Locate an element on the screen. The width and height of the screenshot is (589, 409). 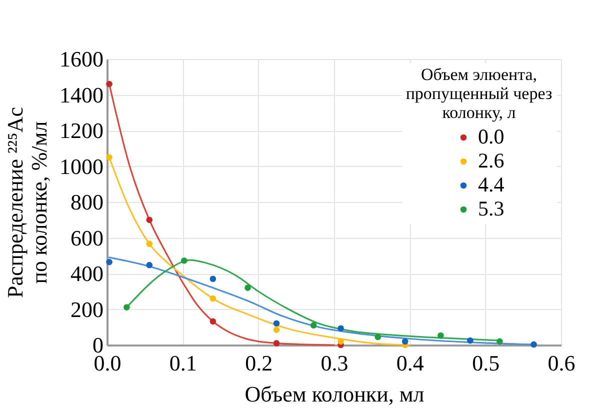
y-tick-label: 1000 is located at coordinates (82, 166).